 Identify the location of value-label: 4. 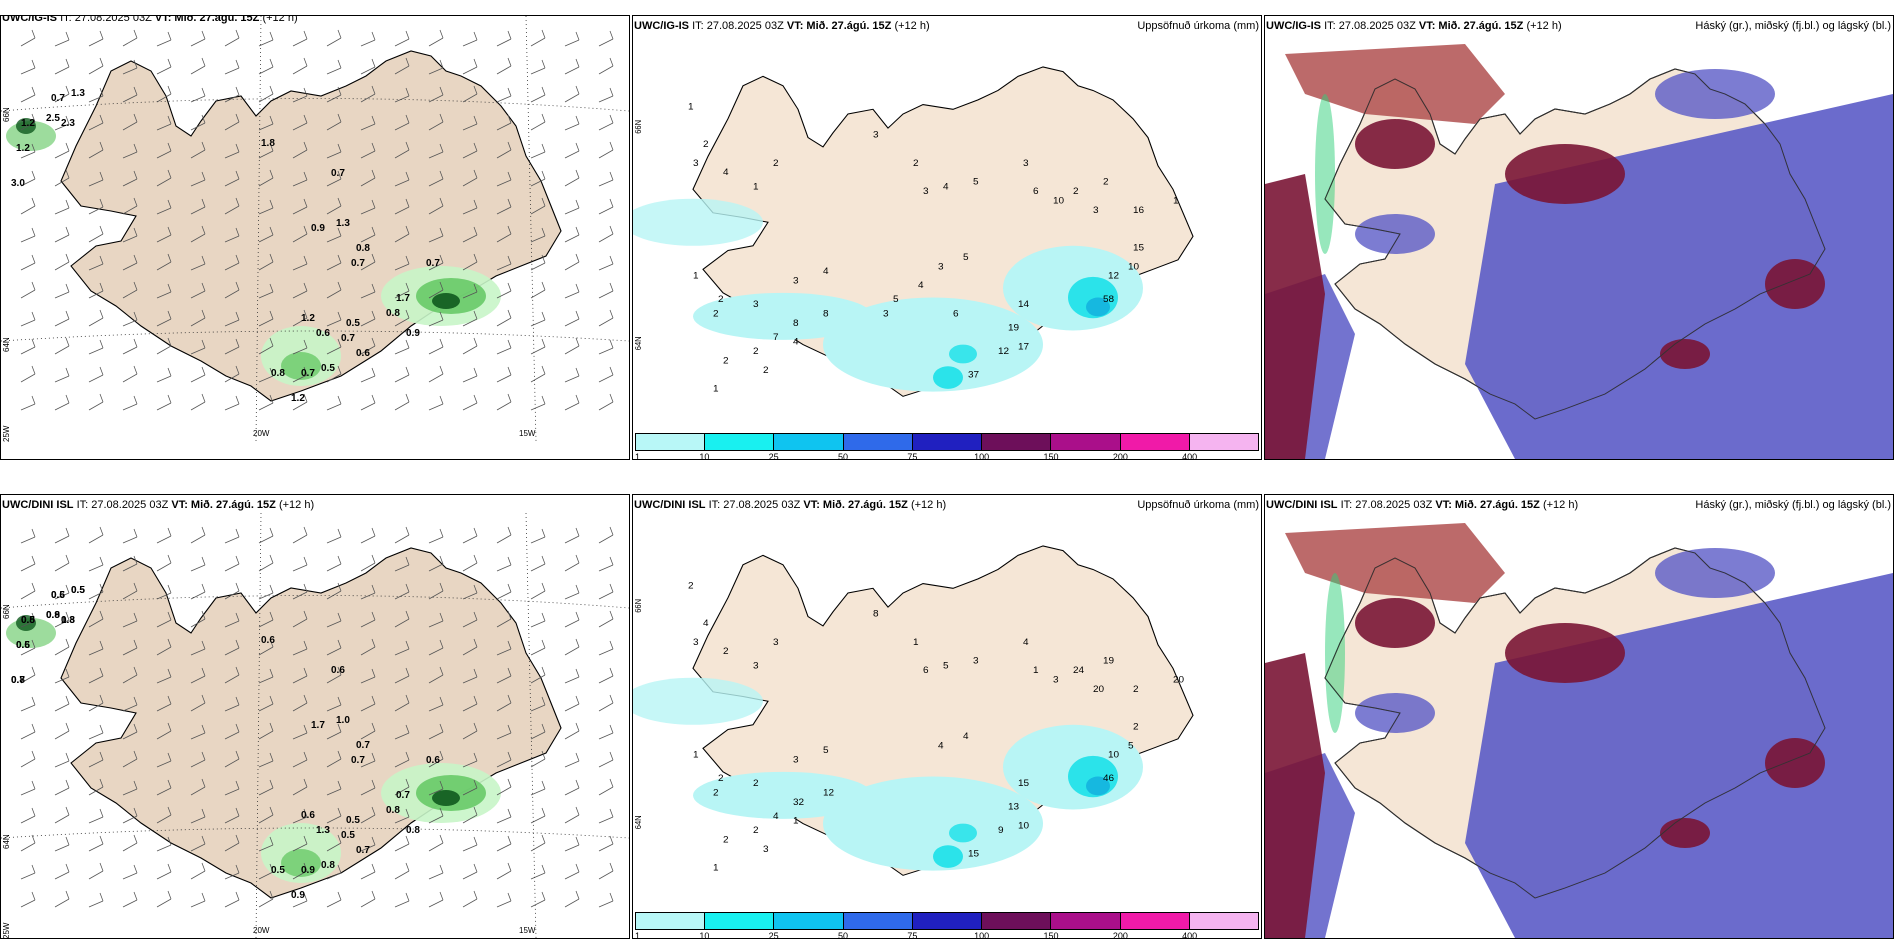
(776, 816).